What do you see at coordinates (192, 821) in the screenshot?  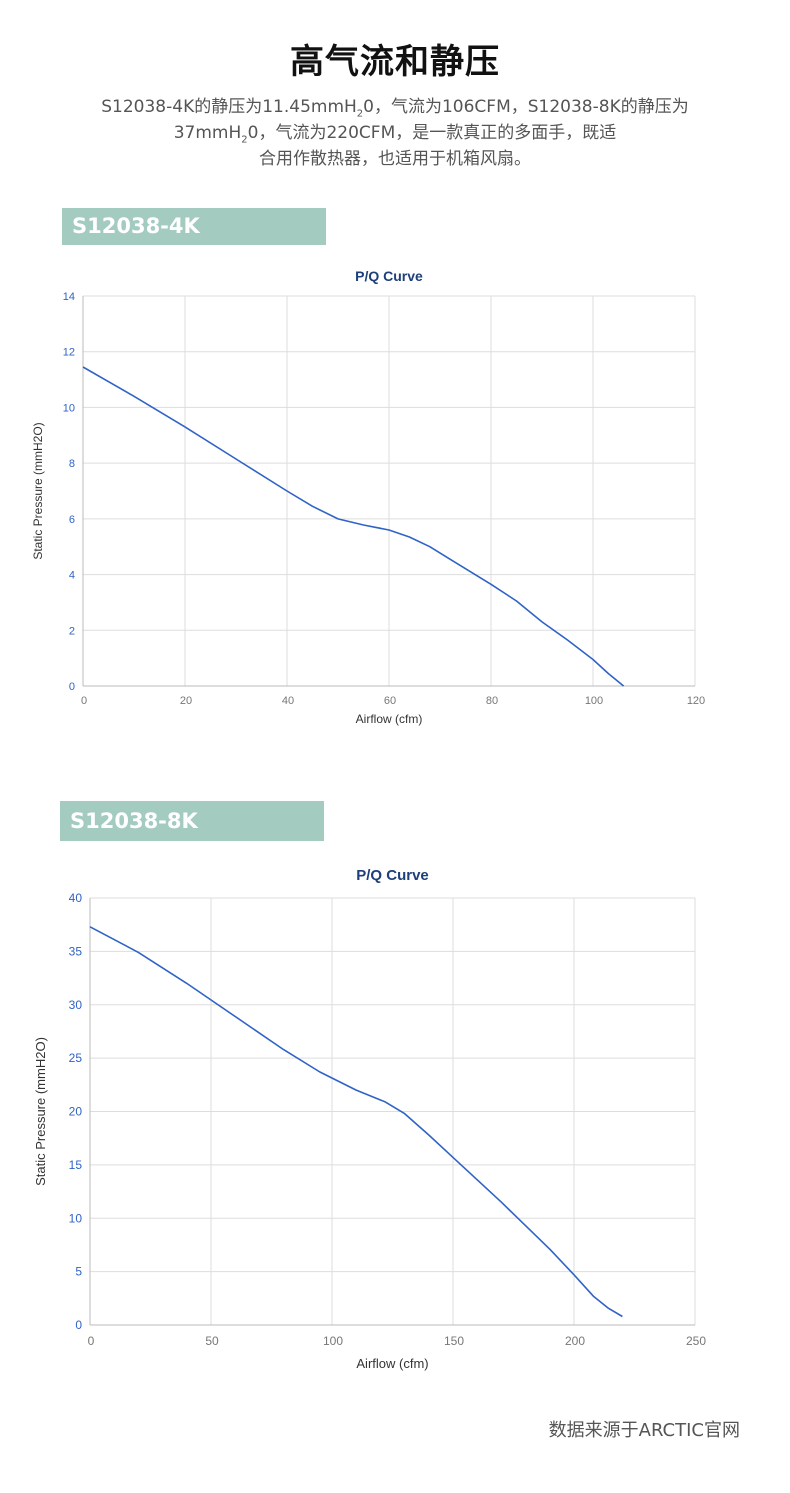 I see `model-banner-s12038-8k: S12038-8K` at bounding box center [192, 821].